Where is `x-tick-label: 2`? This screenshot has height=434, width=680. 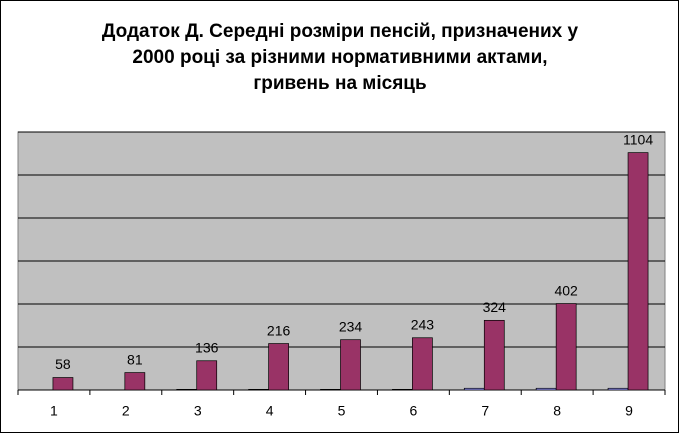
x-tick-label: 2 is located at coordinates (126, 411).